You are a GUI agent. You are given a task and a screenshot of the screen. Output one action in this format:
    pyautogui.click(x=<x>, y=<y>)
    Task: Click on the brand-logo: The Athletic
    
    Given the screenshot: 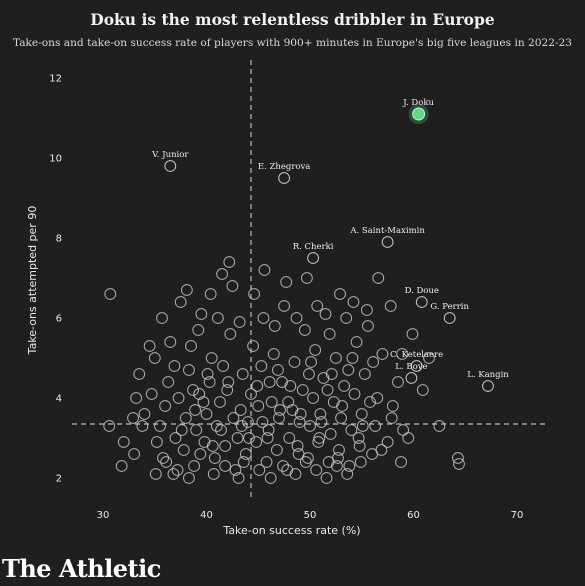 What is the action you would take?
    pyautogui.click(x=81, y=568)
    